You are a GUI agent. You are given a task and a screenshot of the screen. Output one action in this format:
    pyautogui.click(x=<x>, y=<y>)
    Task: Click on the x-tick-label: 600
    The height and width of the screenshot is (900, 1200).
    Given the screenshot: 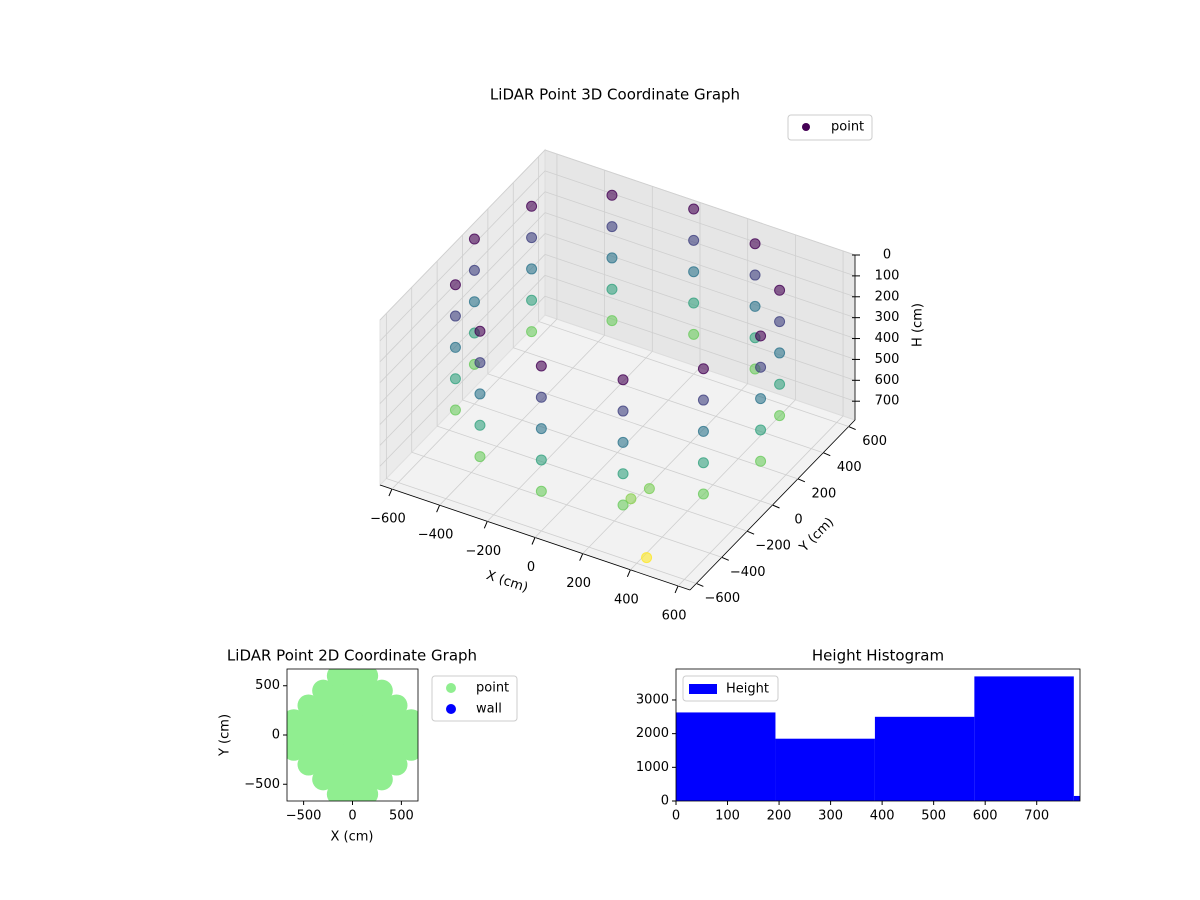 What is the action you would take?
    pyautogui.click(x=985, y=816)
    